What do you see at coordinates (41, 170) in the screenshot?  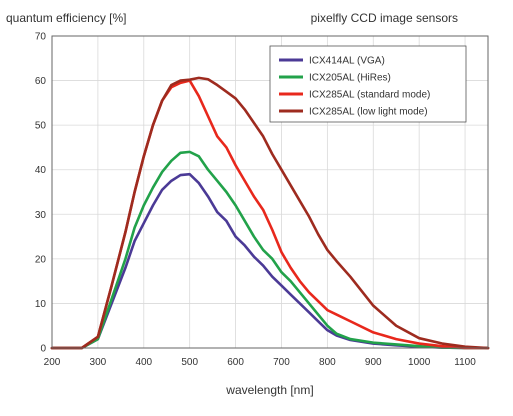 I see `y-tick-label: 40` at bounding box center [41, 170].